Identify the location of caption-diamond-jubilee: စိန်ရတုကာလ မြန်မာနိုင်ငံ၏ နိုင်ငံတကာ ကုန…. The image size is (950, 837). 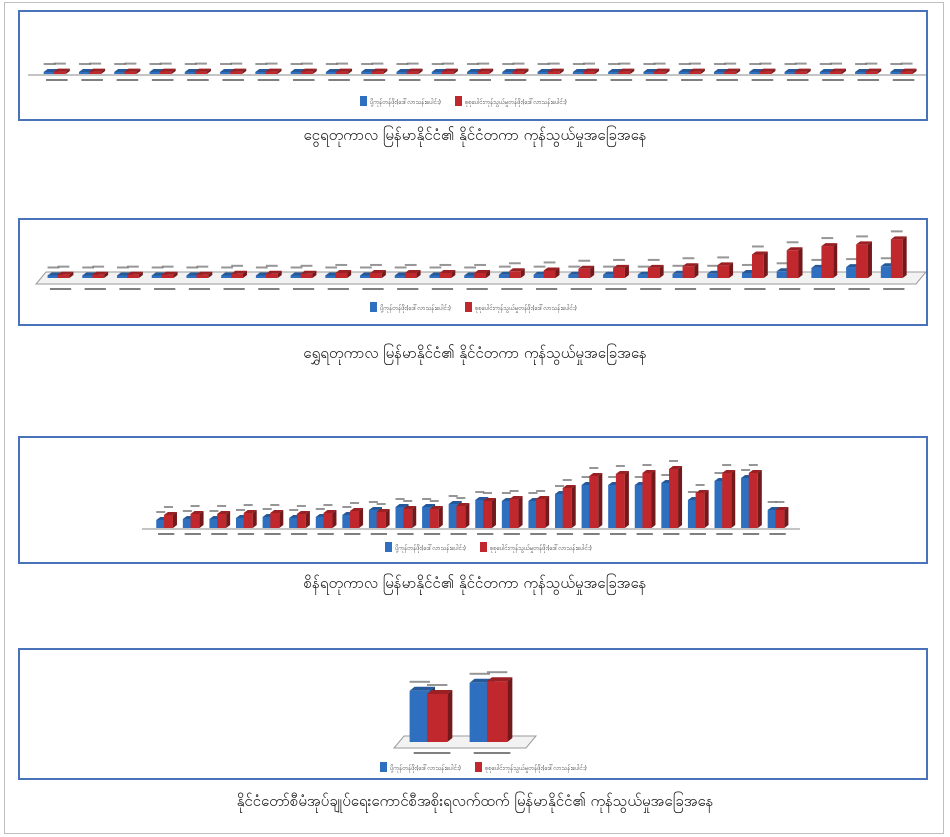
(475, 583).